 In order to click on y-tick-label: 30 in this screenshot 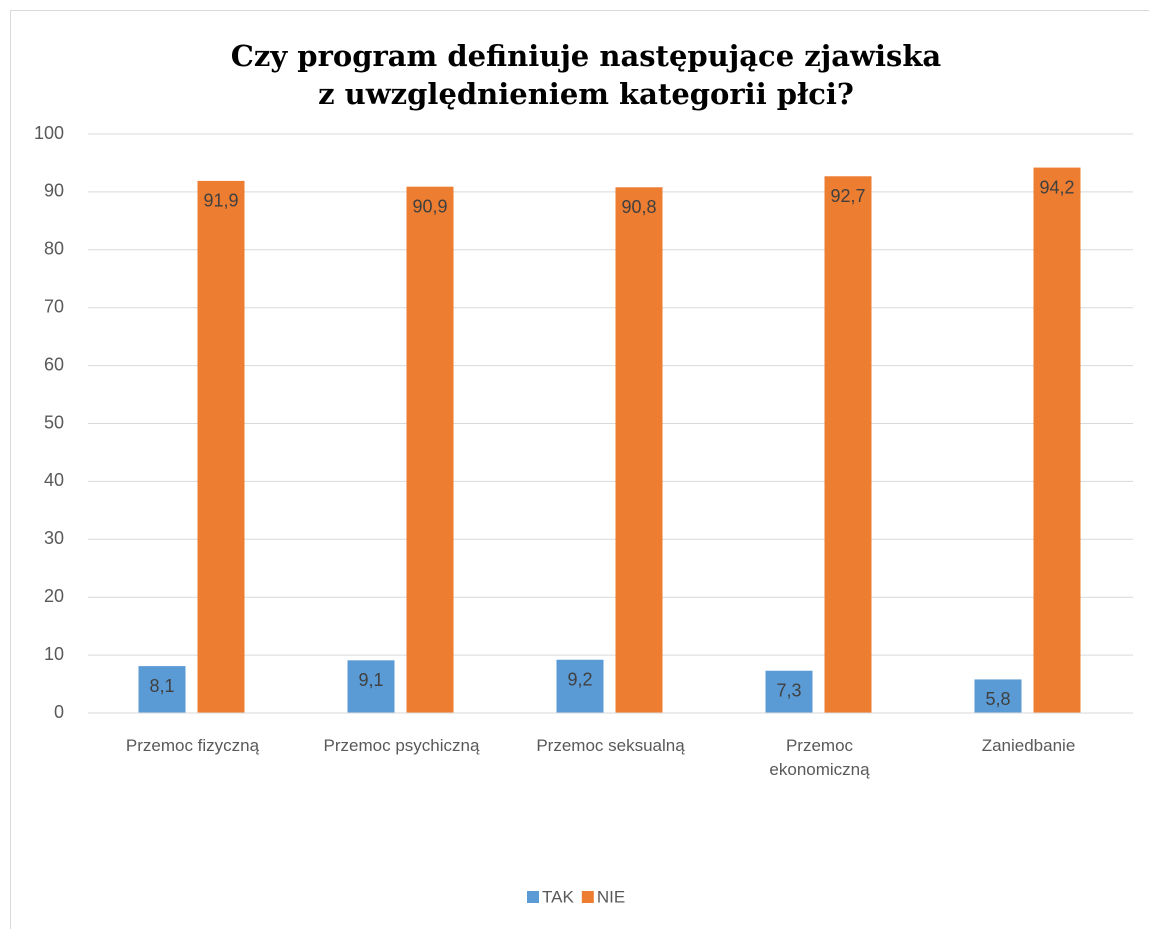, I will do `click(54, 538)`.